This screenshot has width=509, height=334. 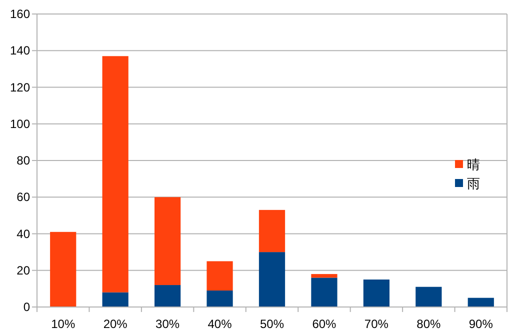 What do you see at coordinates (220, 324) in the screenshot?
I see `x-tick-label: 40%` at bounding box center [220, 324].